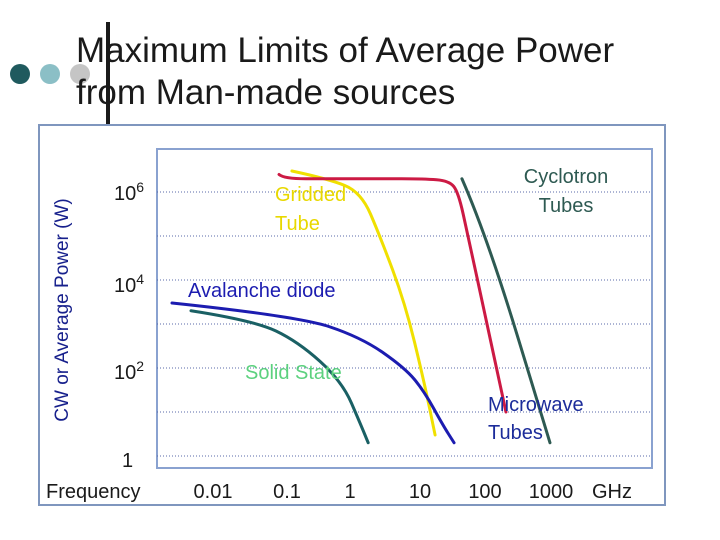 The image size is (720, 540). Describe the element at coordinates (484, 492) in the screenshot. I see `x-tick-label: 100` at that location.